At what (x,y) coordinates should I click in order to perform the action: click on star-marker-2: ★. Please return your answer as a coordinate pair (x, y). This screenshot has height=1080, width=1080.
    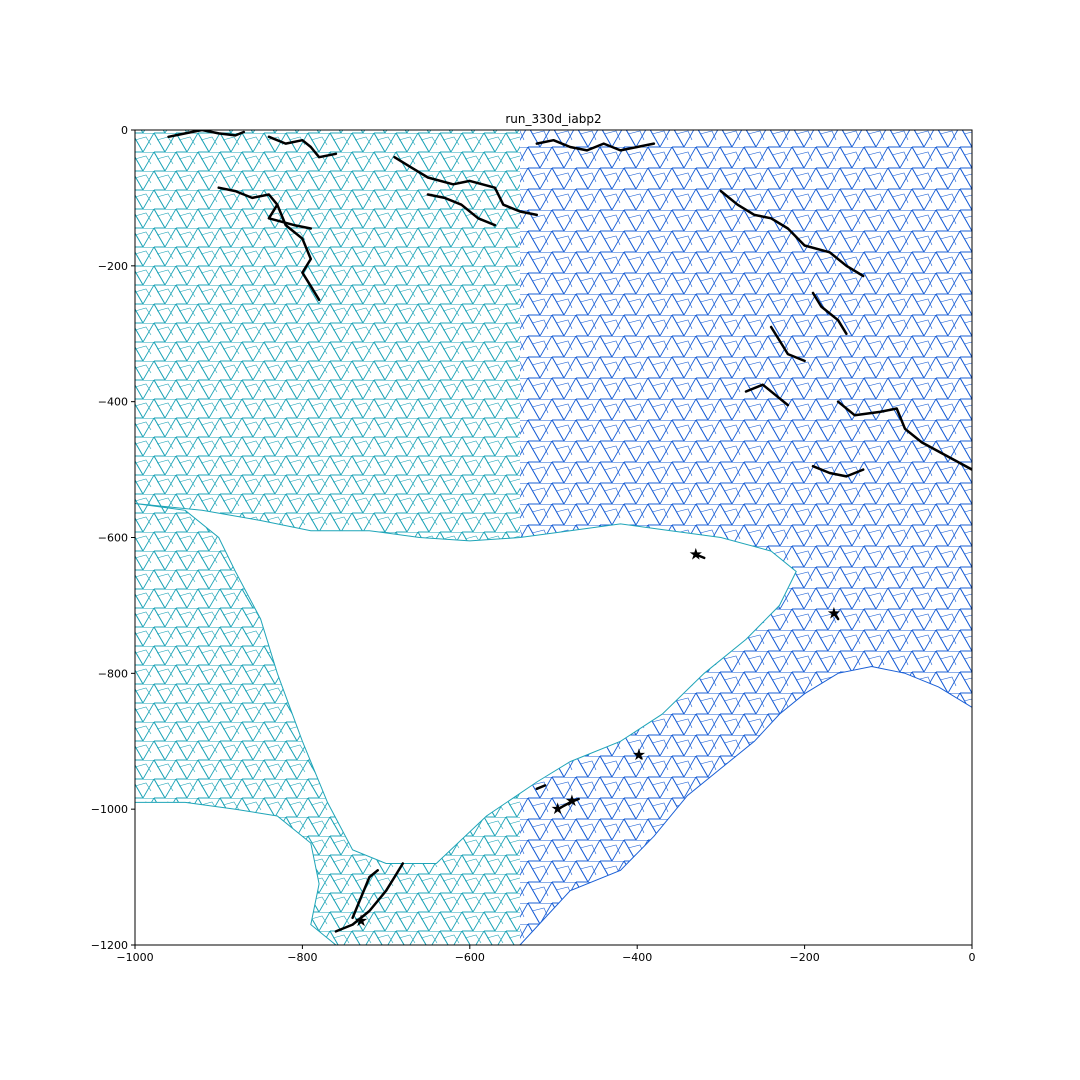
    Looking at the image, I should click on (834, 613).